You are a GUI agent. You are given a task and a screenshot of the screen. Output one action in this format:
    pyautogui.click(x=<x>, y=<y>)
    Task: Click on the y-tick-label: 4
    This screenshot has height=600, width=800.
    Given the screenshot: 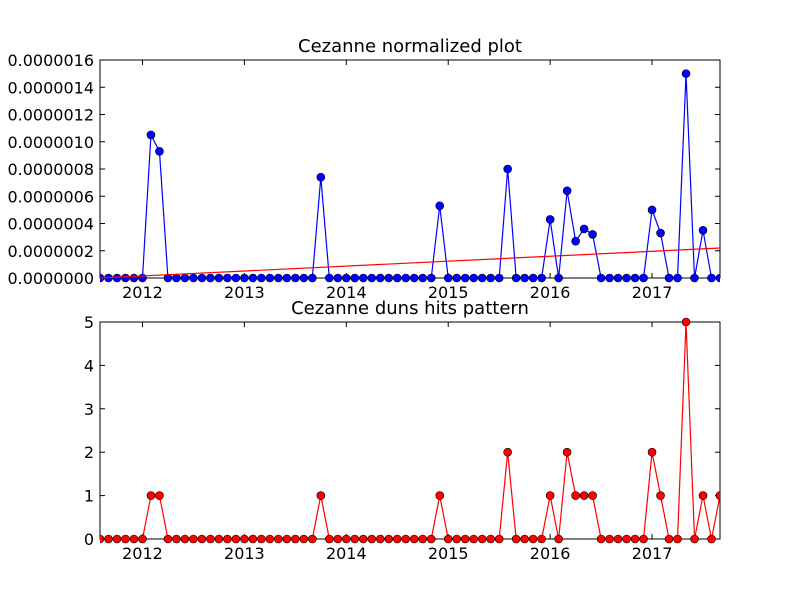 What is the action you would take?
    pyautogui.click(x=89, y=365)
    